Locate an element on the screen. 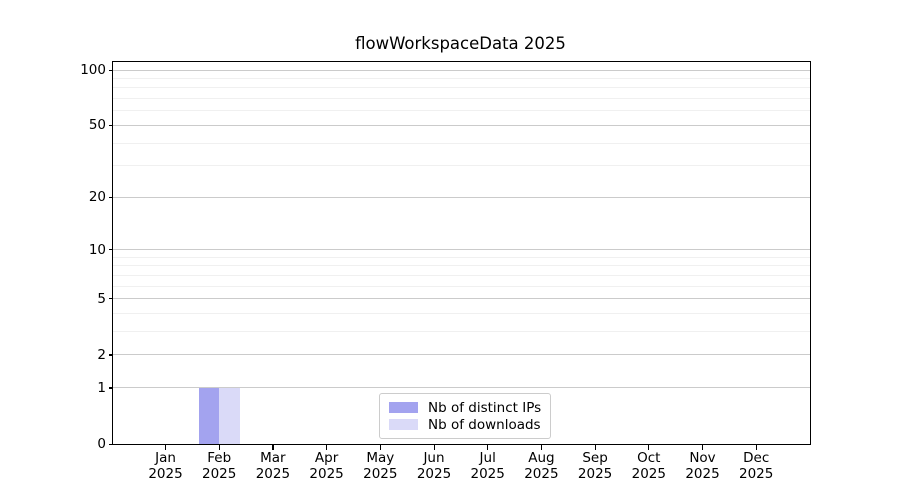 This screenshot has height=500, width=900. legend-label: Nb of distinct IPs is located at coordinates (485, 407).